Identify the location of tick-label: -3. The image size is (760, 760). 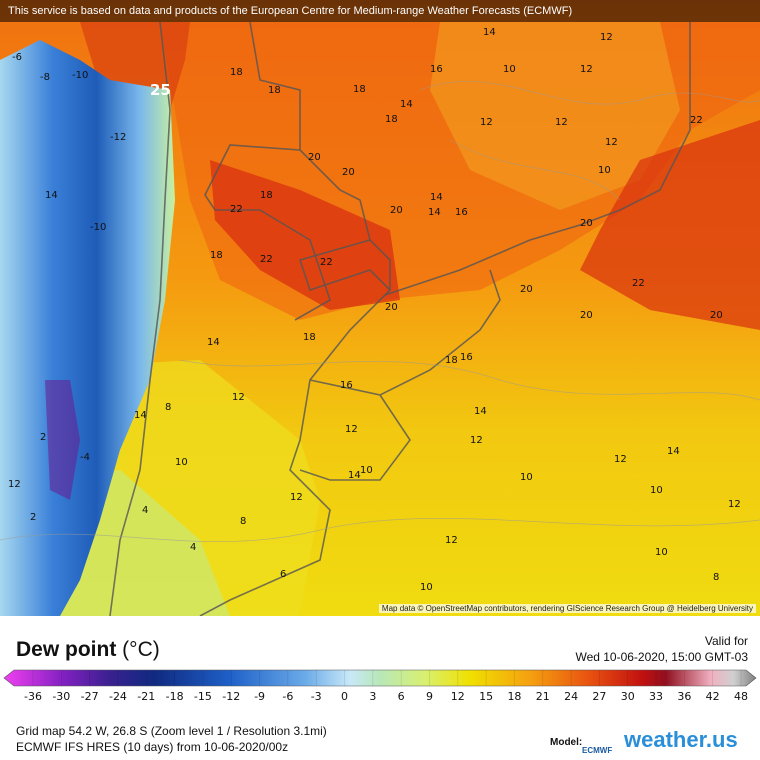
(316, 696).